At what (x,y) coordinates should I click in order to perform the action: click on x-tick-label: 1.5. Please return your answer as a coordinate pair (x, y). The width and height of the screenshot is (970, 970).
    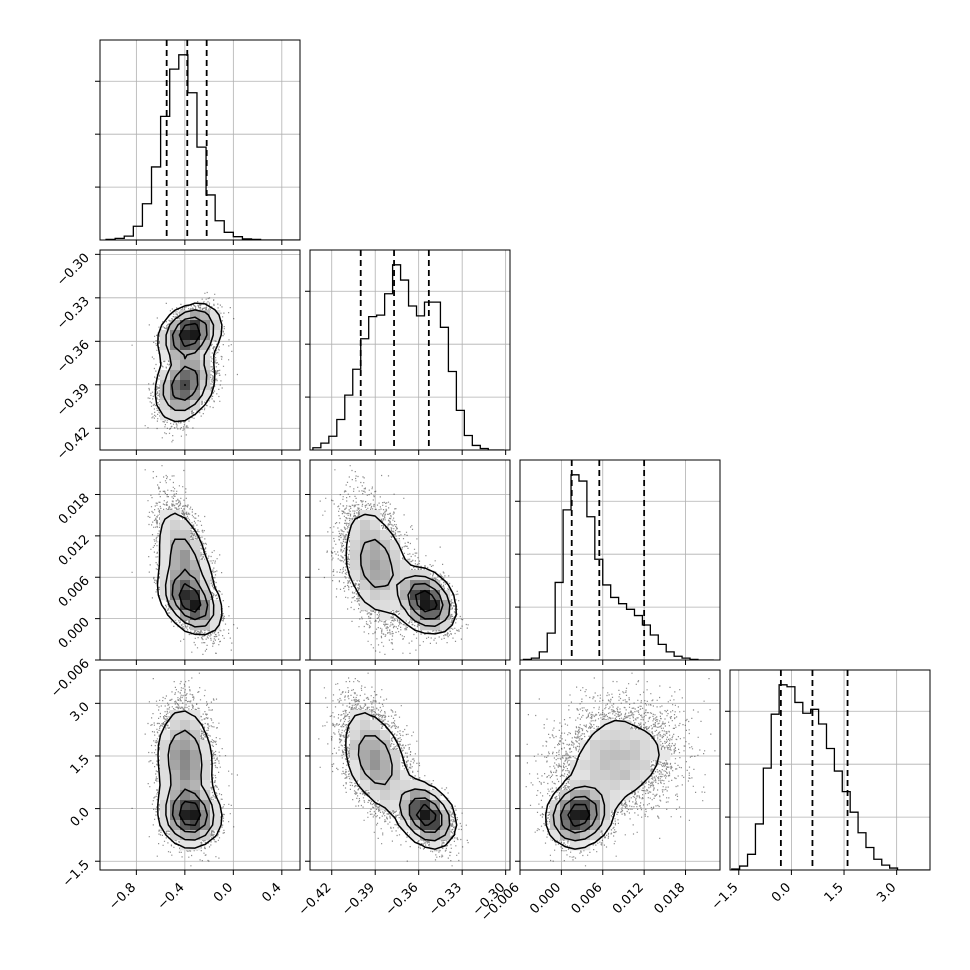
    Looking at the image, I should click on (834, 892).